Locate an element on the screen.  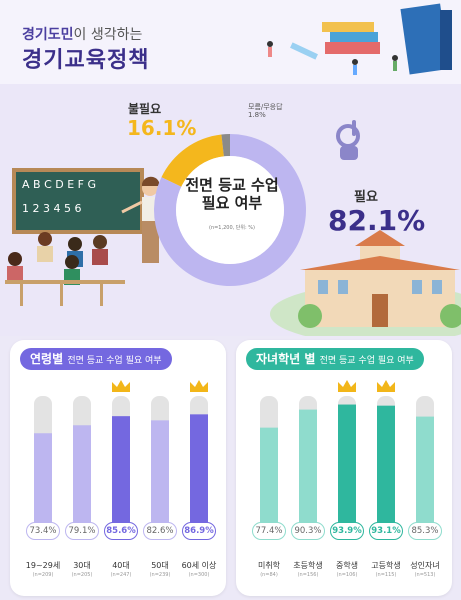
grade-category-label: 성인자녀 is located at coordinates (425, 565).